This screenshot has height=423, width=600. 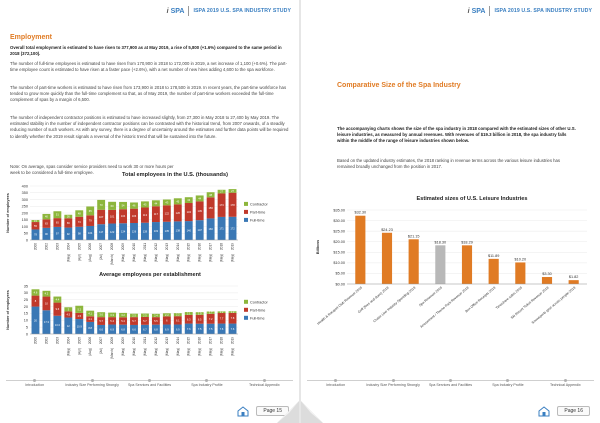 What do you see at coordinates (467, 242) in the screenshot?
I see `data-label: $18.29` at bounding box center [467, 242].